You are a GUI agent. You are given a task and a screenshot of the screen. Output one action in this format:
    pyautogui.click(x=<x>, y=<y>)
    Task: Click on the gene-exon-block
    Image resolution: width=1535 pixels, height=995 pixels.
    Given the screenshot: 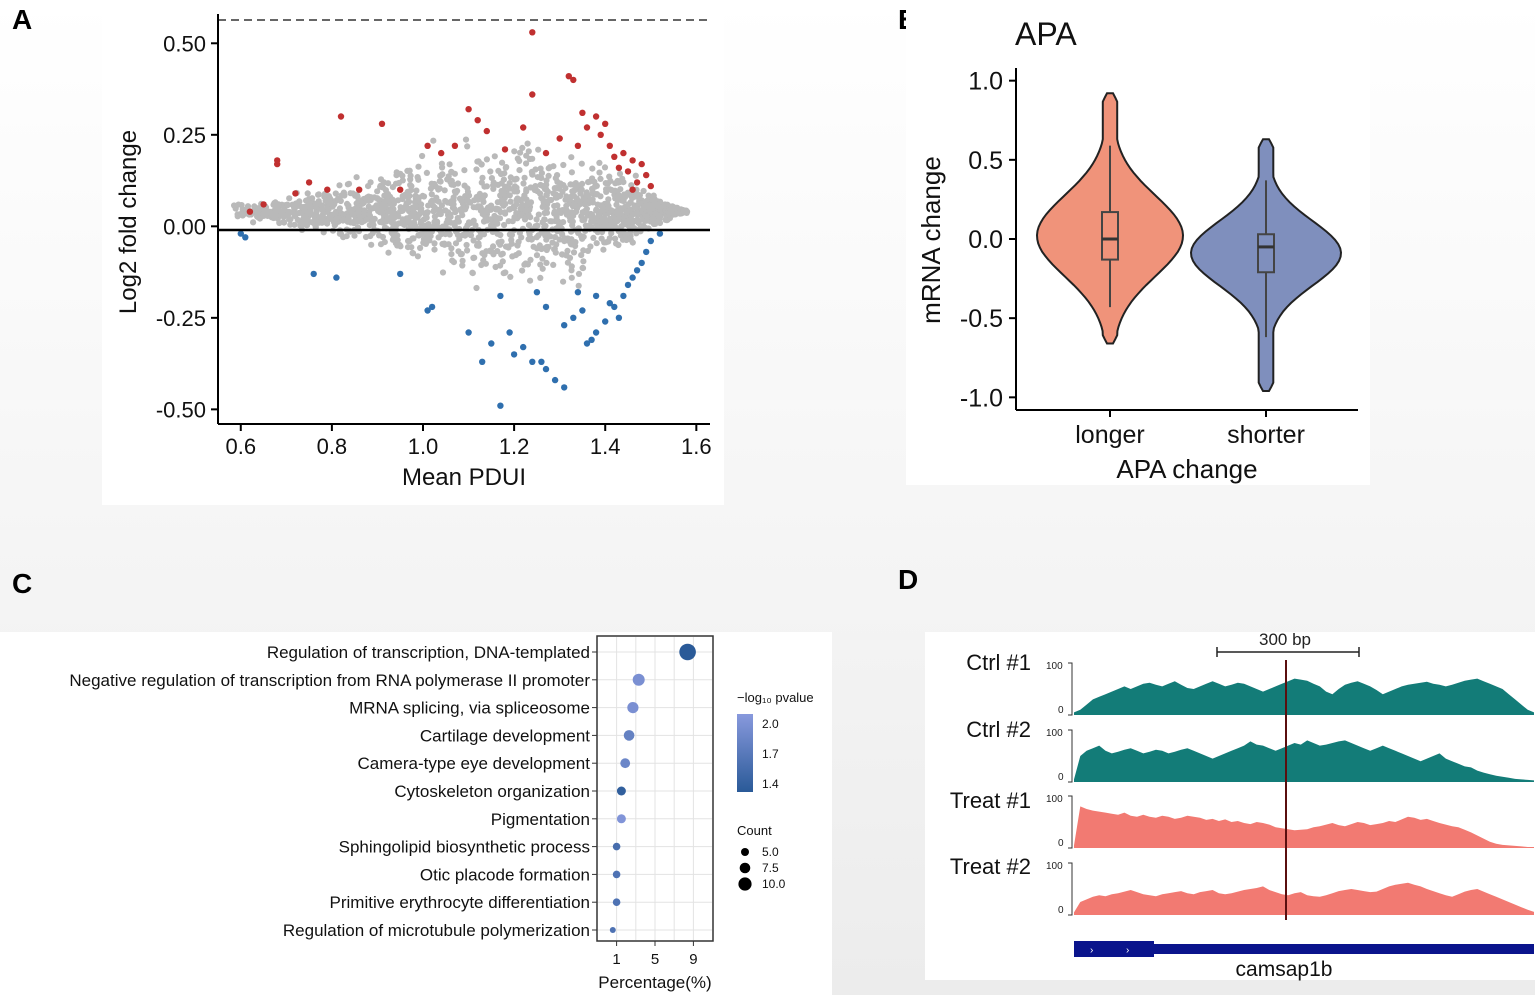 What is the action you would take?
    pyautogui.click(x=1114, y=949)
    